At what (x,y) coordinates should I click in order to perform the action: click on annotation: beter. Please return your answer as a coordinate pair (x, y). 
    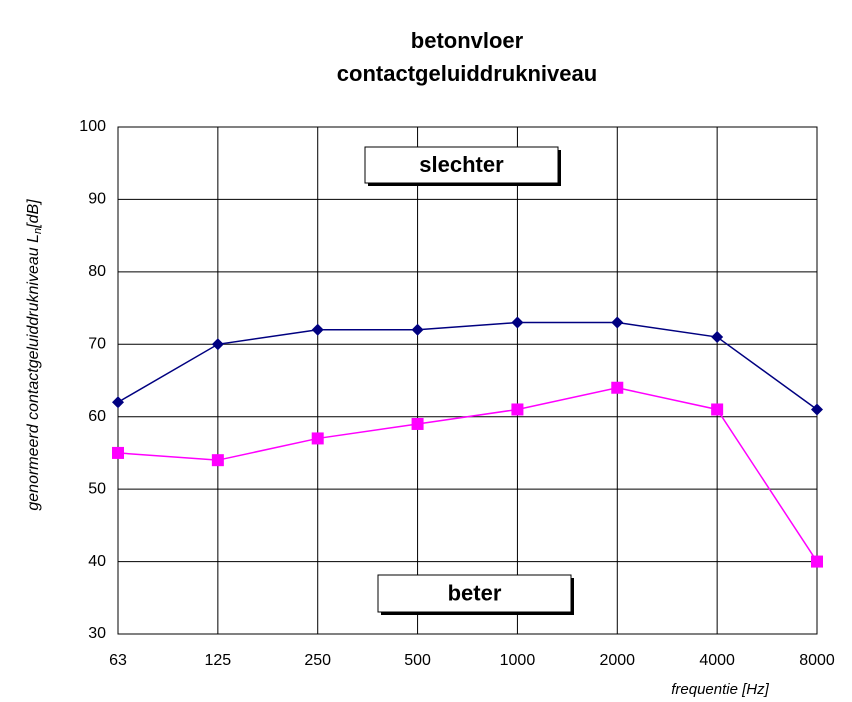
    Looking at the image, I should click on (475, 592).